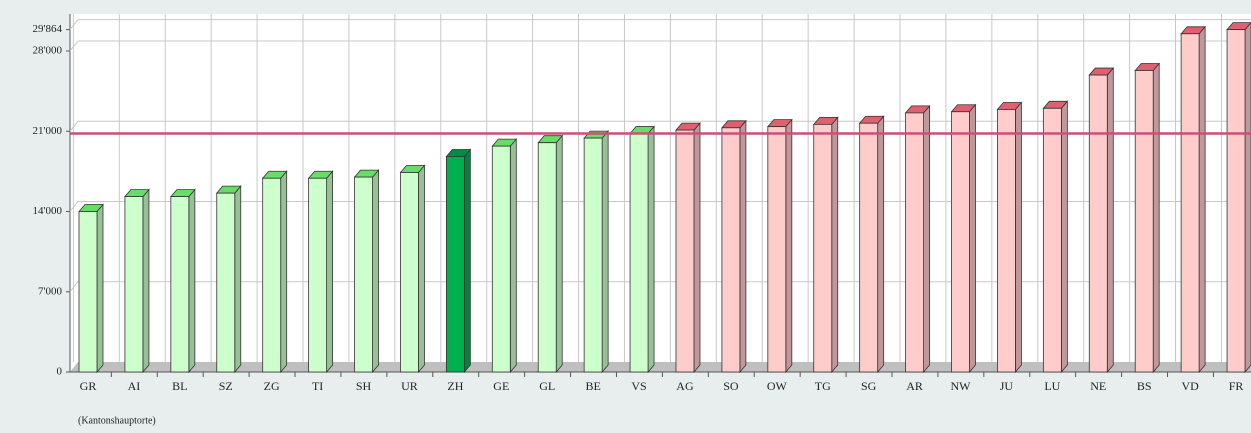 This screenshot has height=433, width=1251. I want to click on x-tick-label: AR, so click(914, 386).